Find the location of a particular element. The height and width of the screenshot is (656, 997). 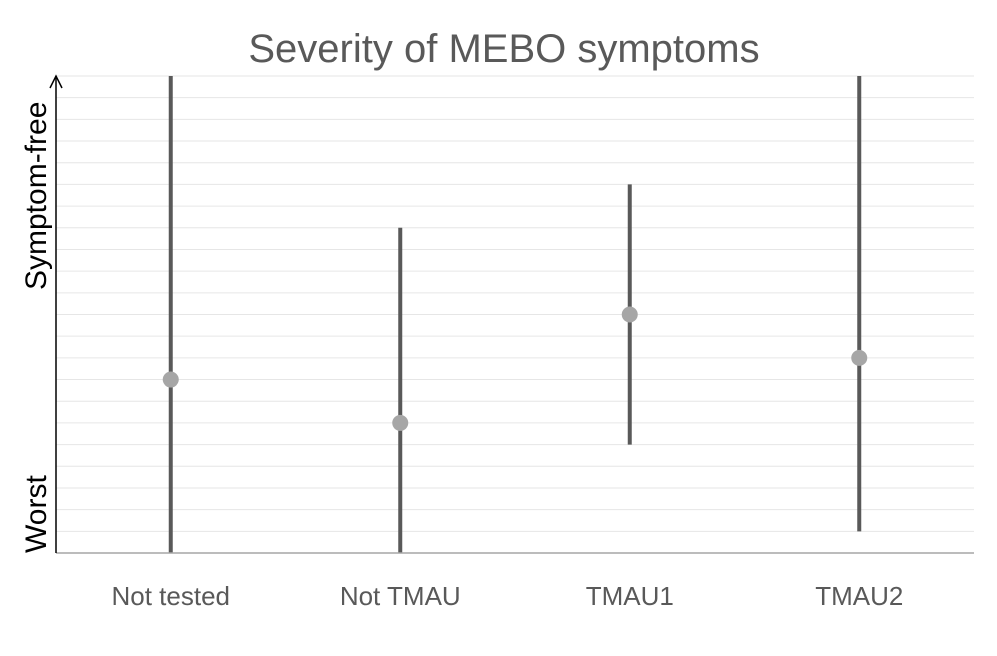

y-label-symptom-free: Symptom-free is located at coordinates (36, 196).